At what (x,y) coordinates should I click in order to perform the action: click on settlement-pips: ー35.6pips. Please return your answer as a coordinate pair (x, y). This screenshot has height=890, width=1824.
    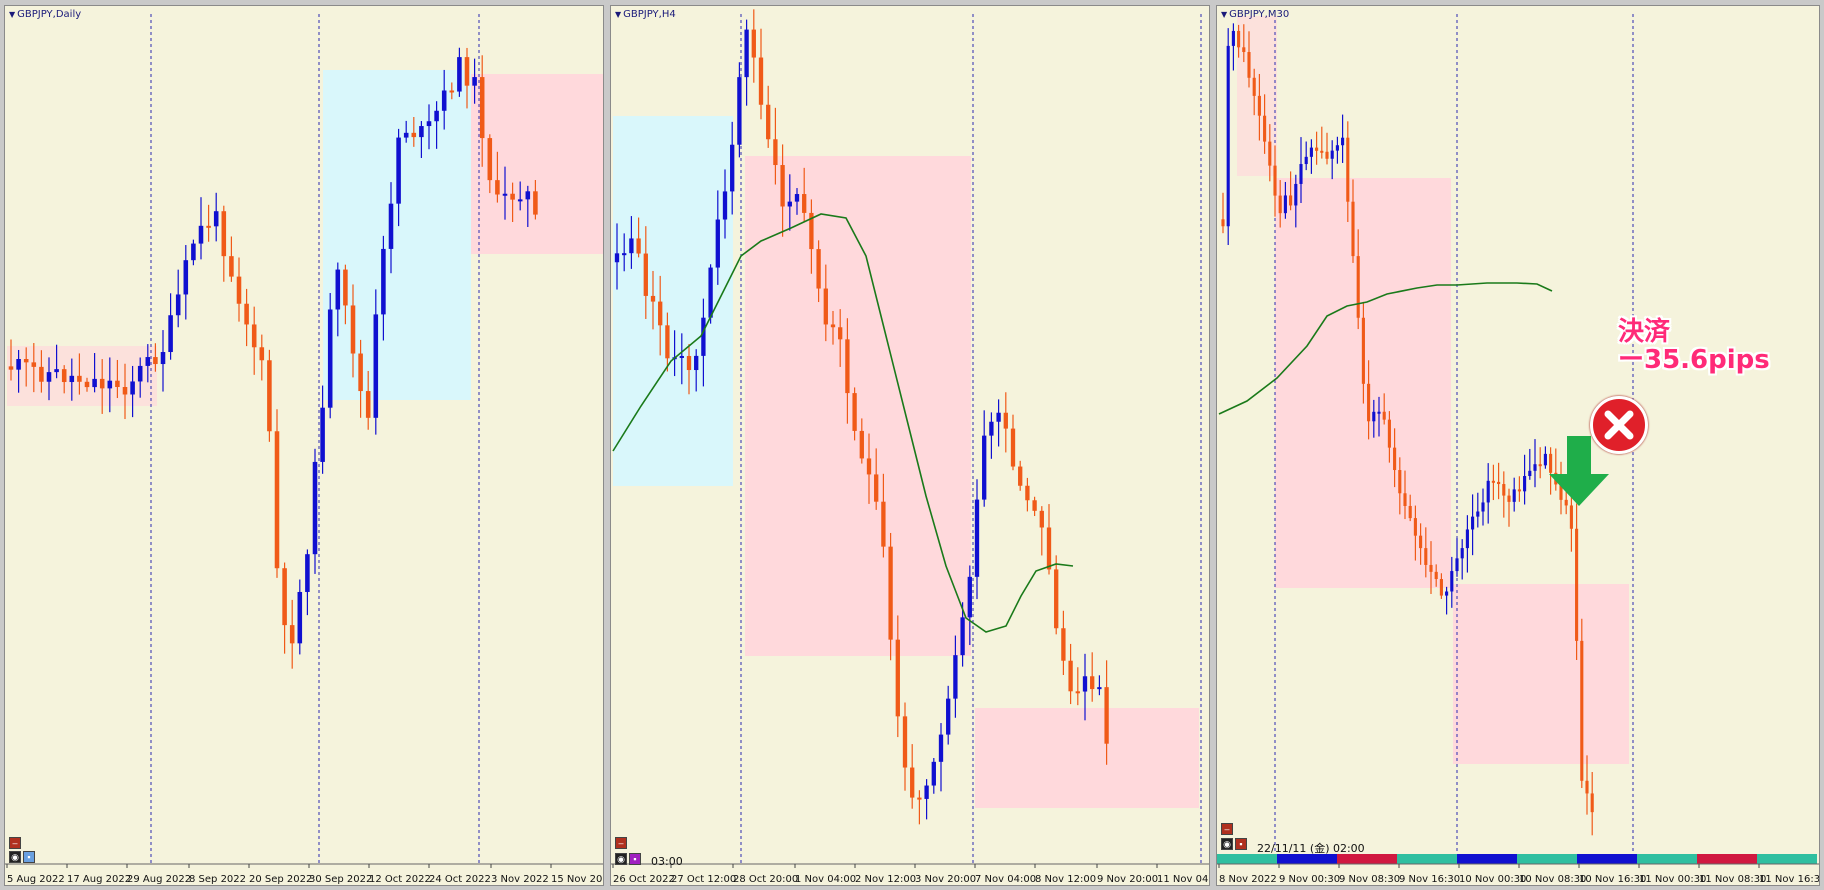
    Looking at the image, I should click on (1694, 360).